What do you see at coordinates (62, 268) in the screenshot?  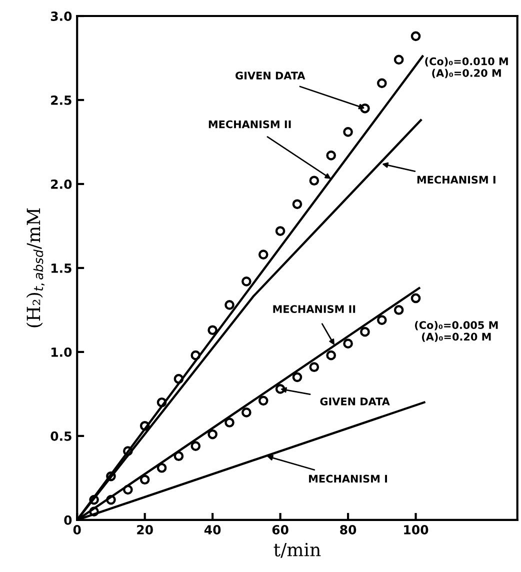 I see `y-tick-label: 1.5` at bounding box center [62, 268].